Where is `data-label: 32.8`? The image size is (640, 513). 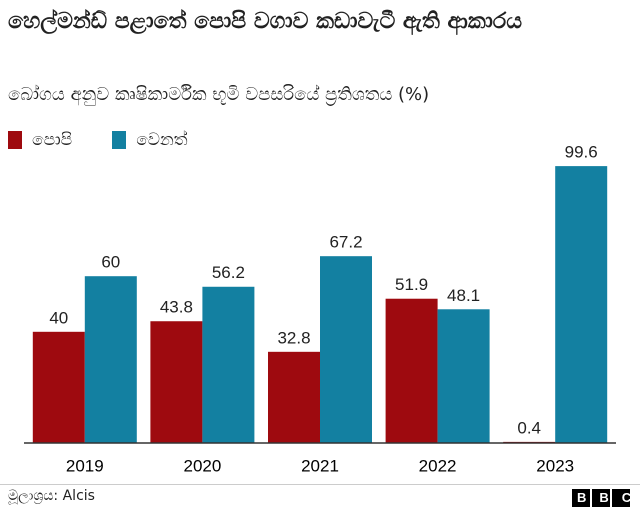
data-label: 32.8 is located at coordinates (293, 337).